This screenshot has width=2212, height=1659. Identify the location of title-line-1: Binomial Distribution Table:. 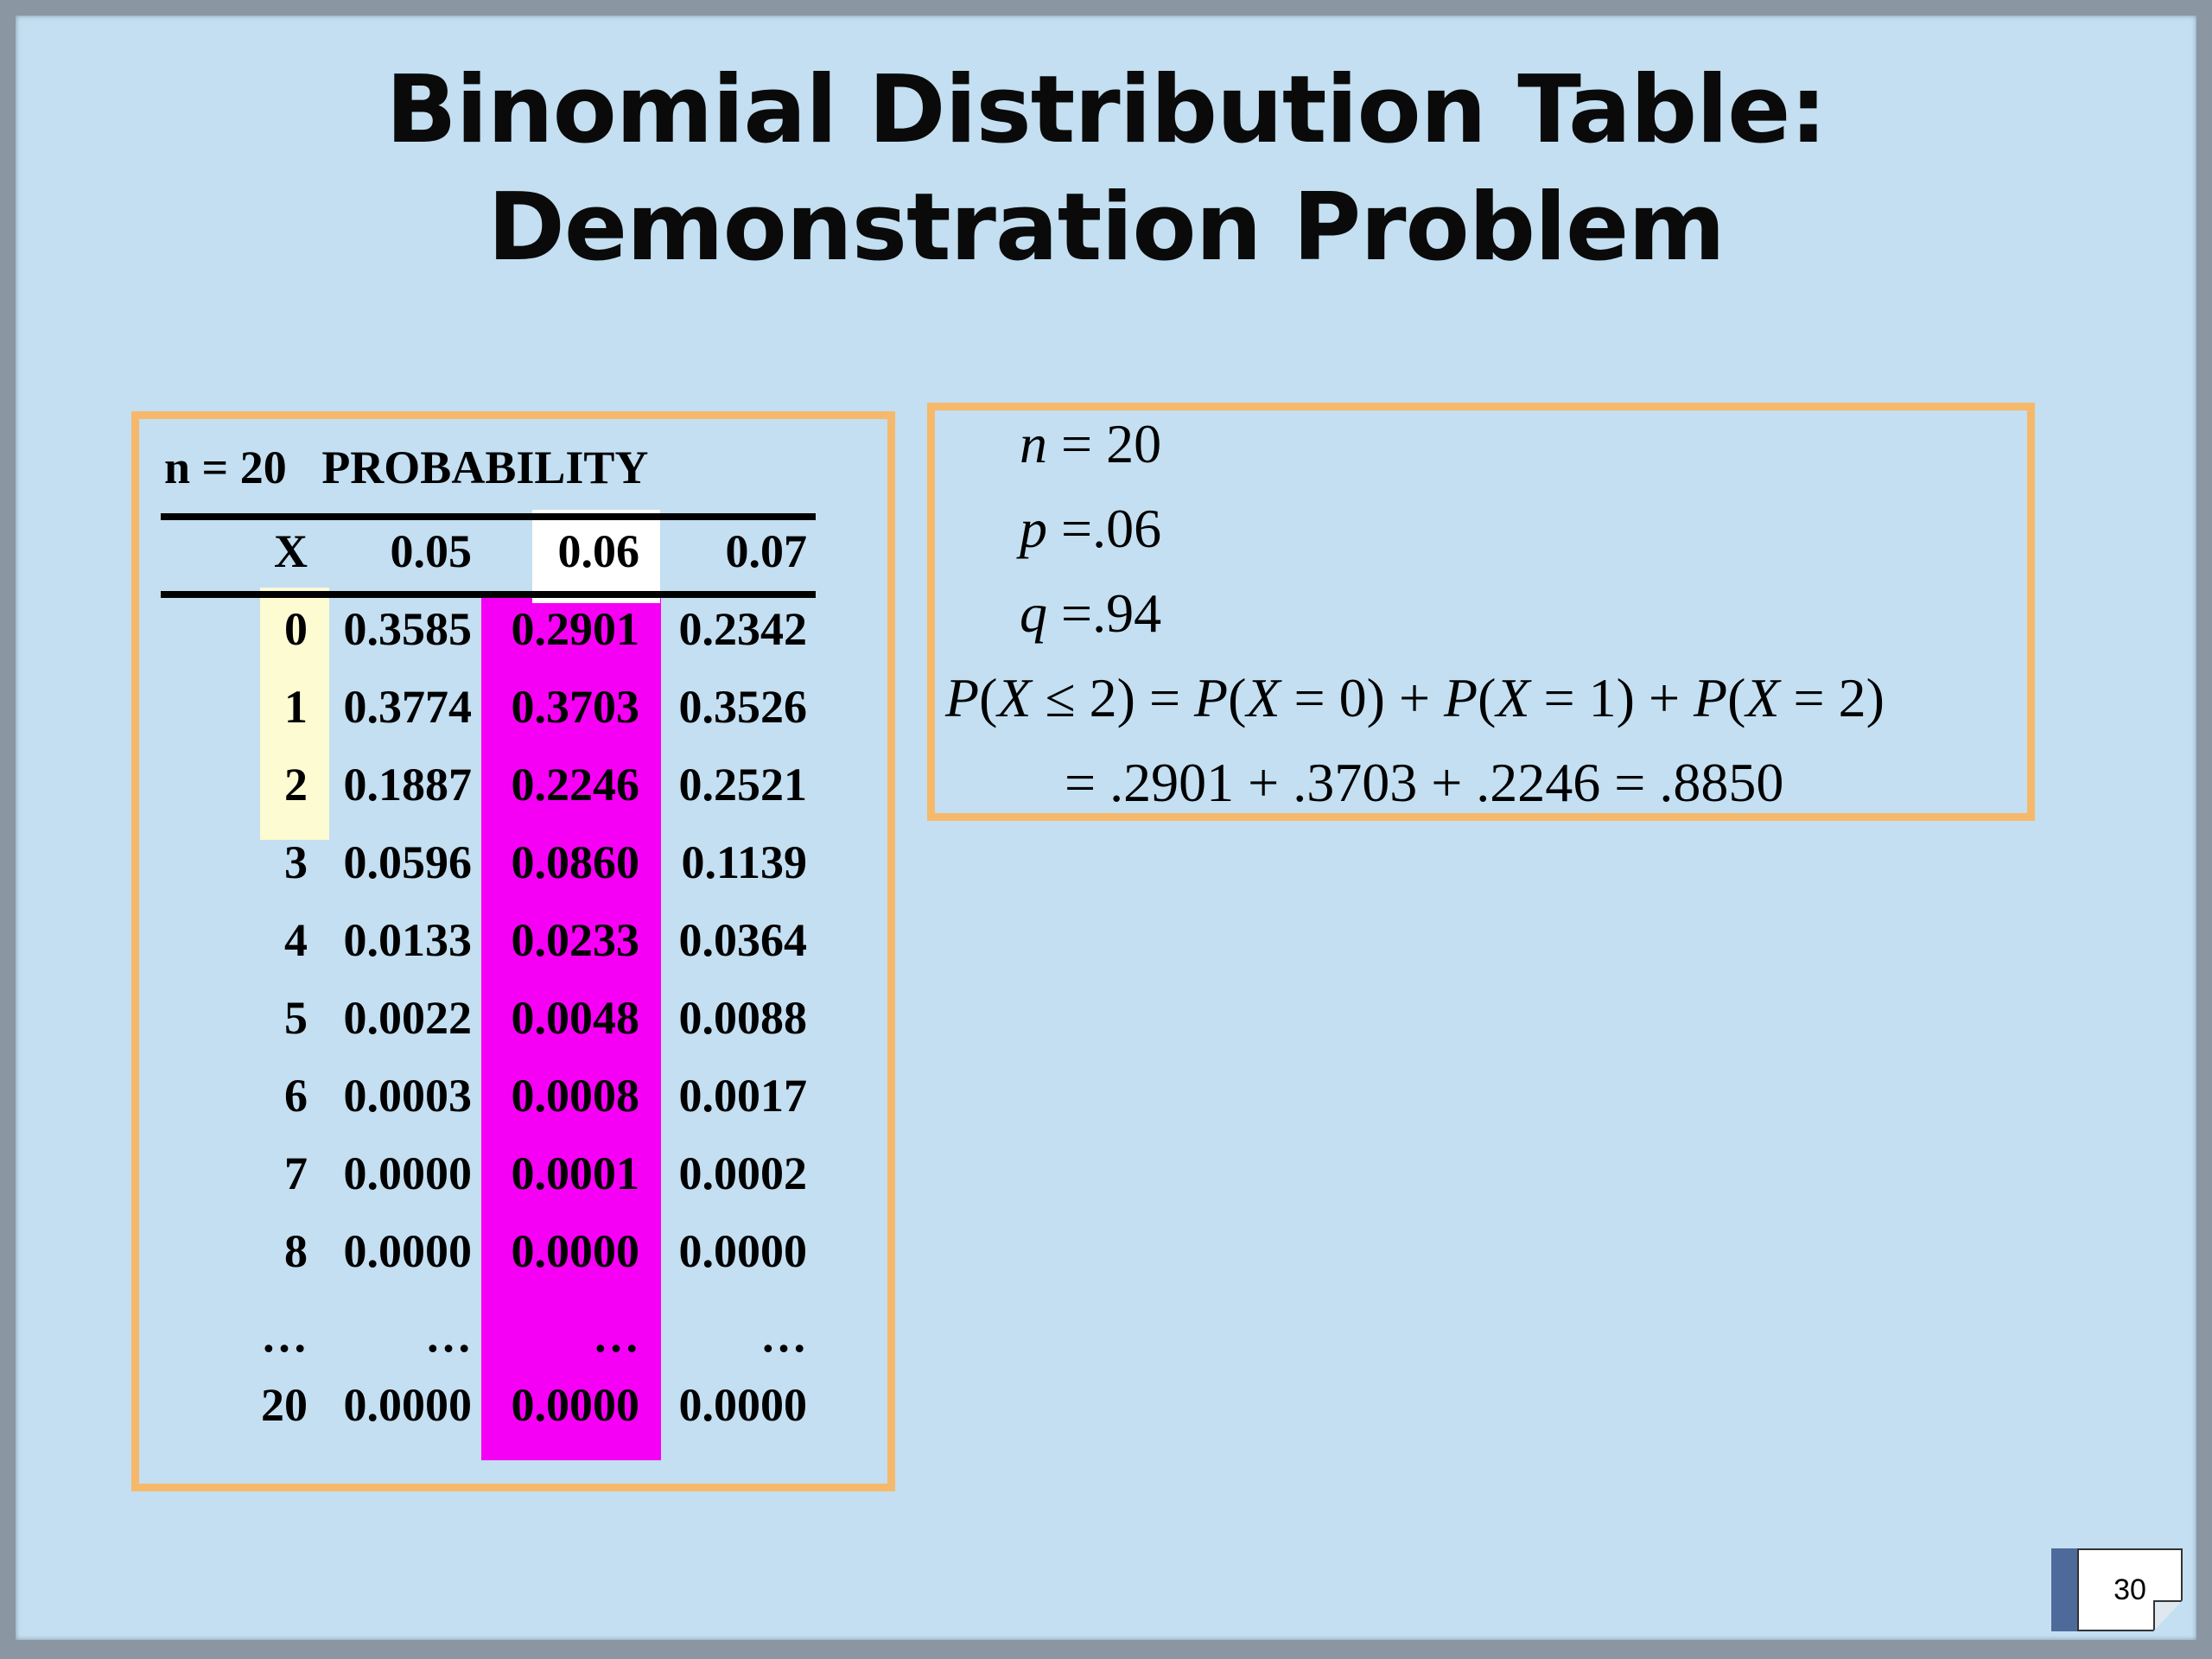
(1106, 110).